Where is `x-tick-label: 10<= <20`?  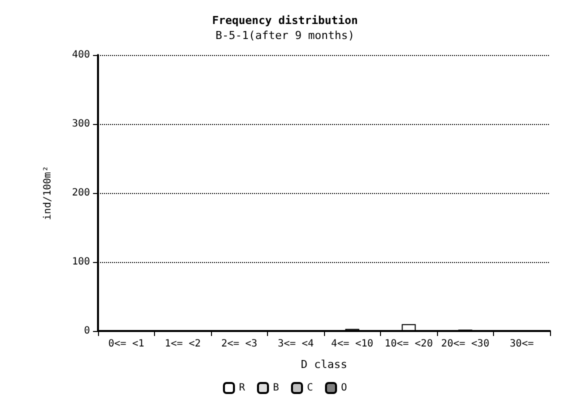
x-tick-label: 10<= <20 is located at coordinates (408, 344).